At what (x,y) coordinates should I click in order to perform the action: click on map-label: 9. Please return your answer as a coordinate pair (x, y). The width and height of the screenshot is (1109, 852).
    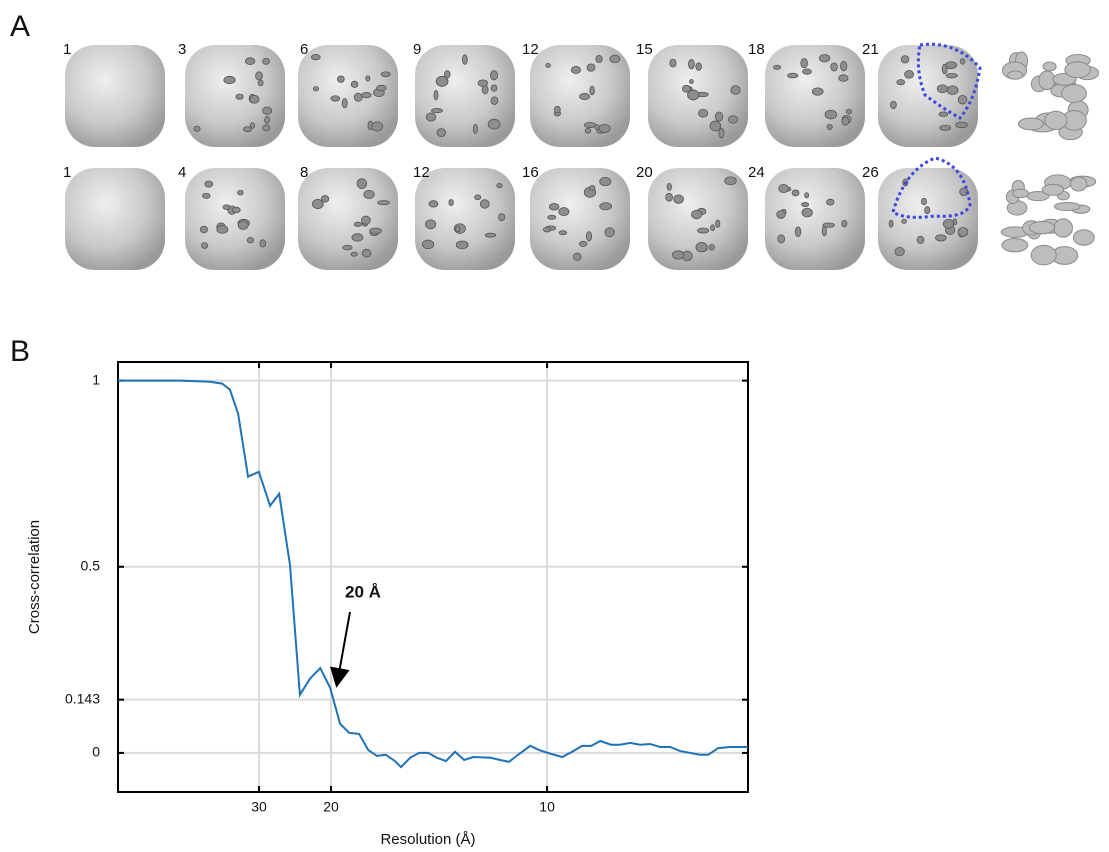
    Looking at the image, I should click on (417, 49).